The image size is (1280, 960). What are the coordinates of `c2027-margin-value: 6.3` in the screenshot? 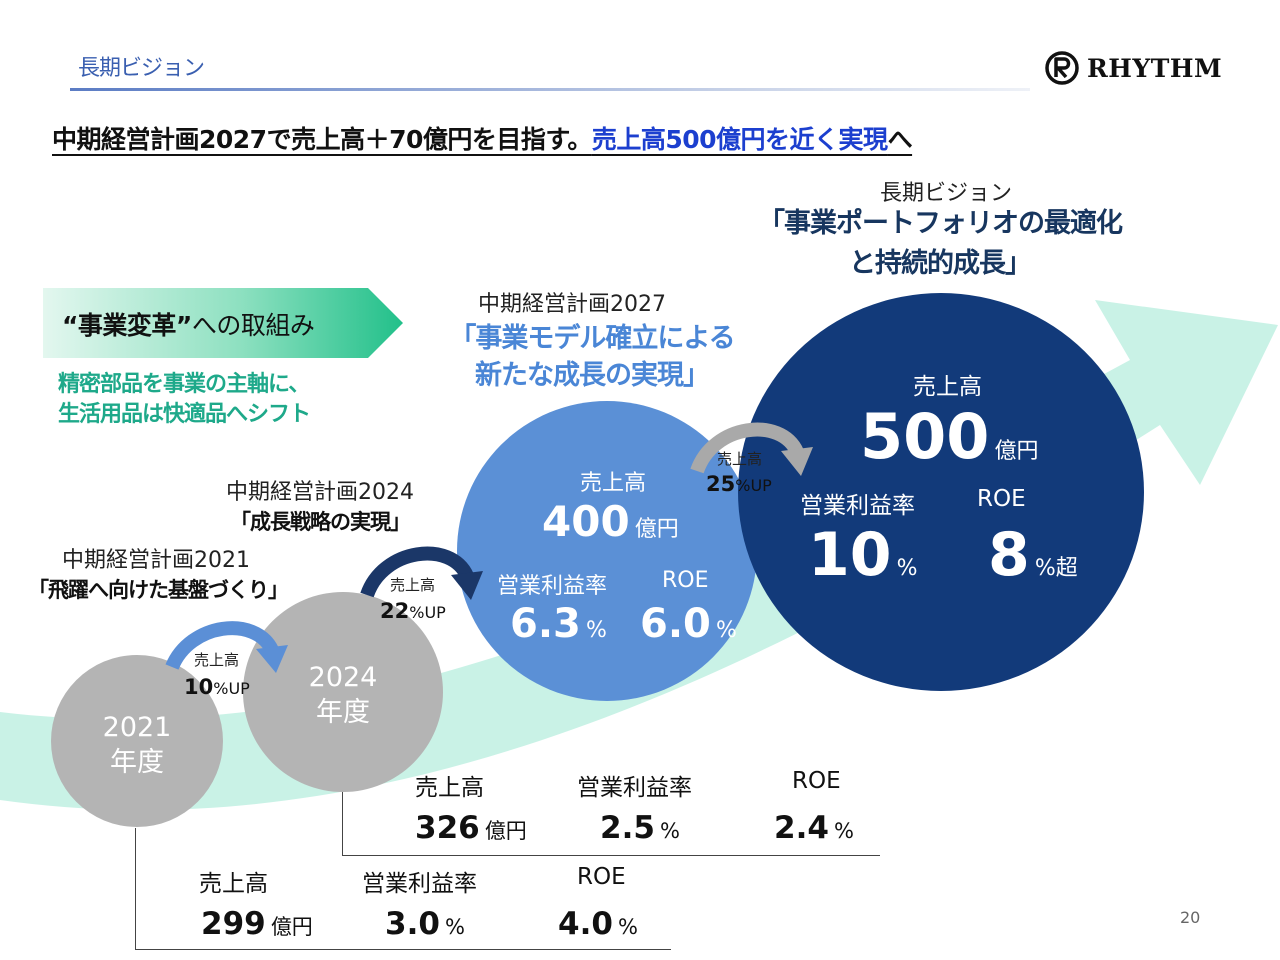 It's located at (545, 624).